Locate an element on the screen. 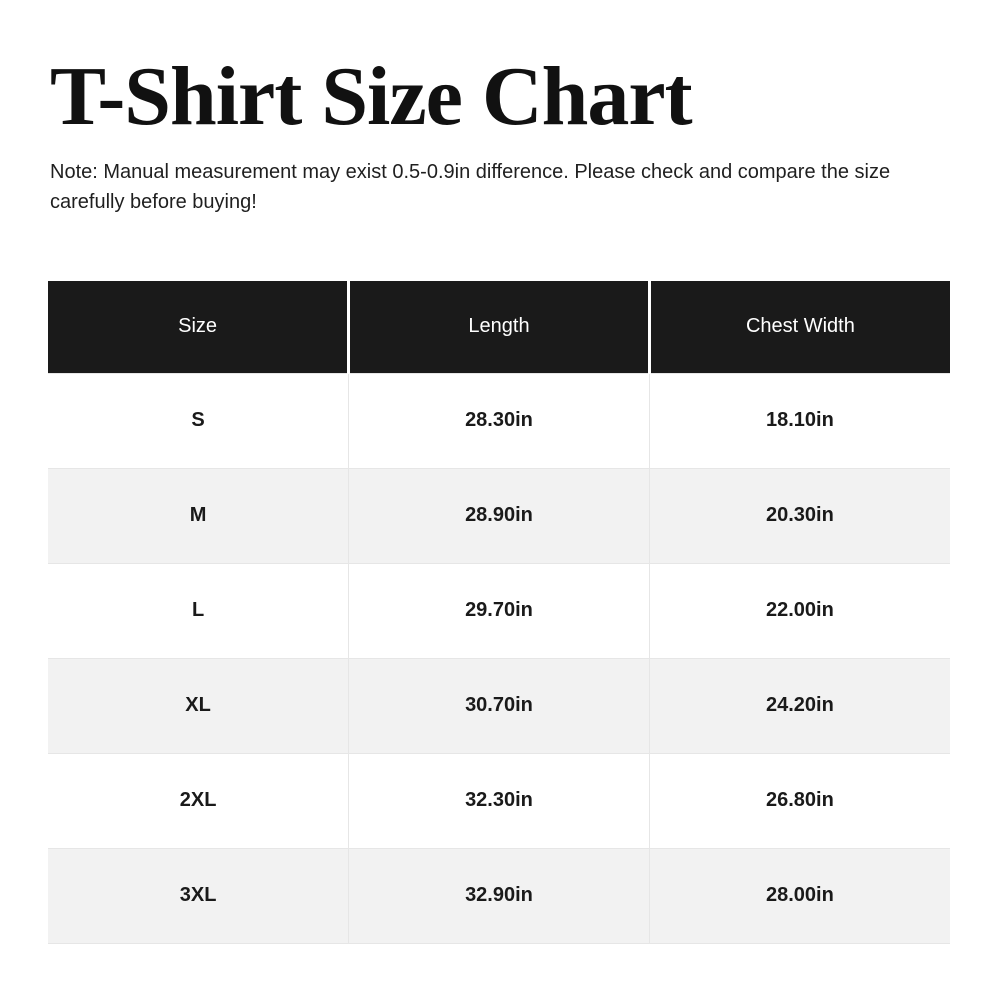 This screenshot has width=1000, height=1000. header-row: Size Length Chest Width is located at coordinates (499, 327).